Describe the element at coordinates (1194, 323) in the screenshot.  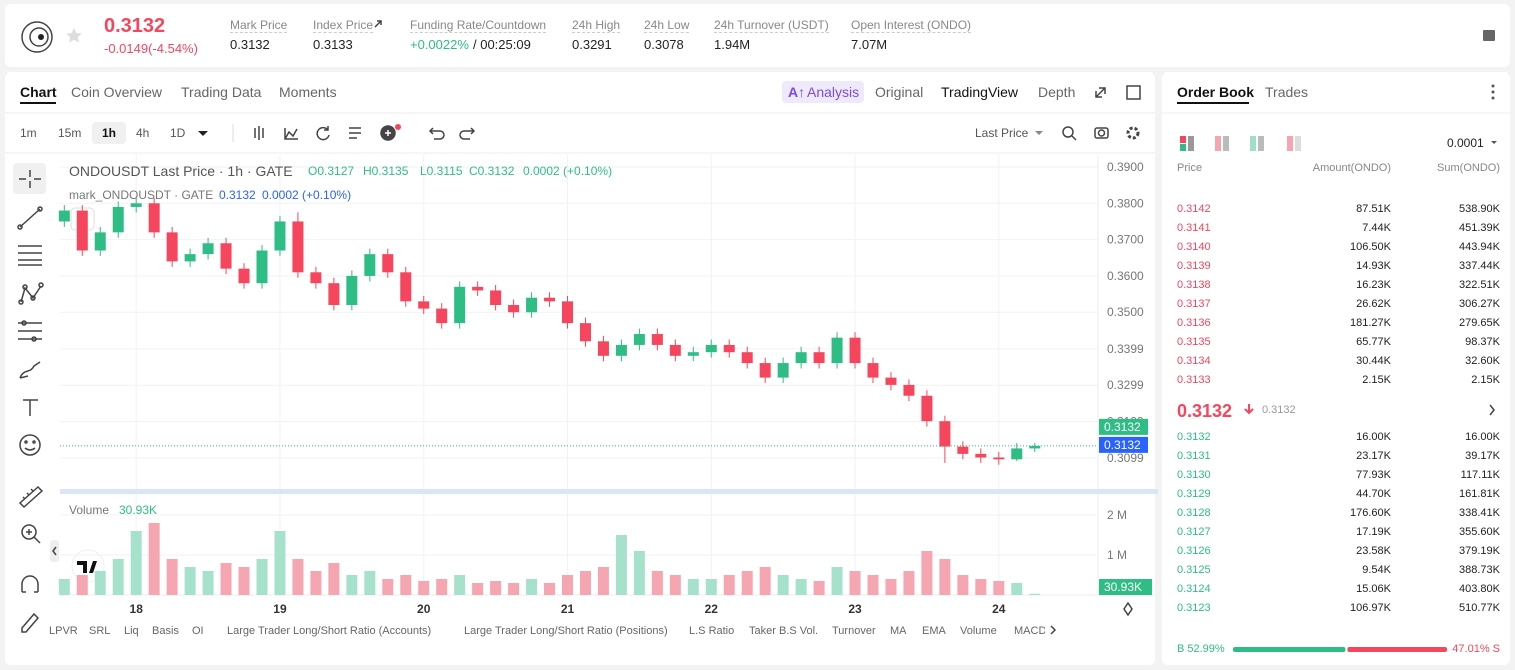
I see `book-price: 0.3136` at that location.